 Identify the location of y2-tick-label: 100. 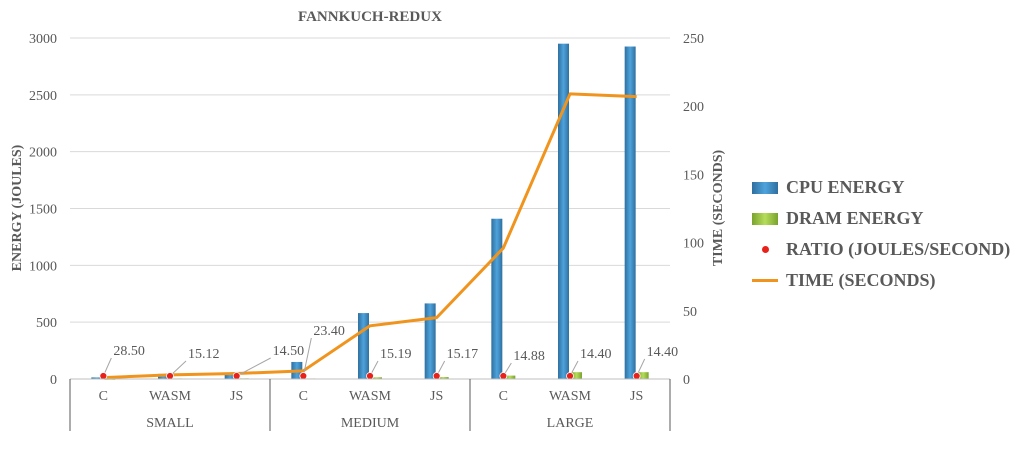
(693, 244).